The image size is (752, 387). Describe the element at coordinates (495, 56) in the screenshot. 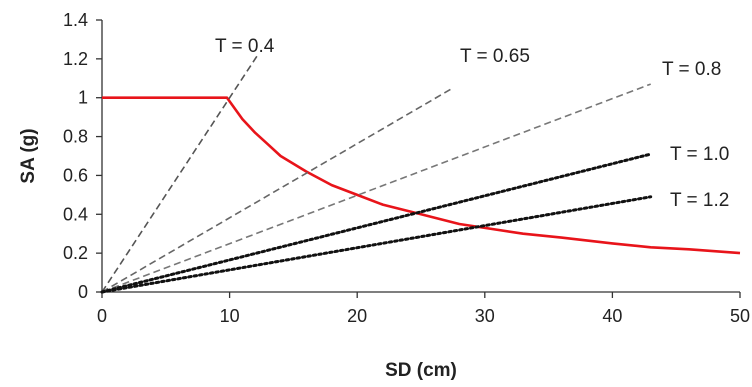

I see `period-label-2: T = 0.65` at that location.